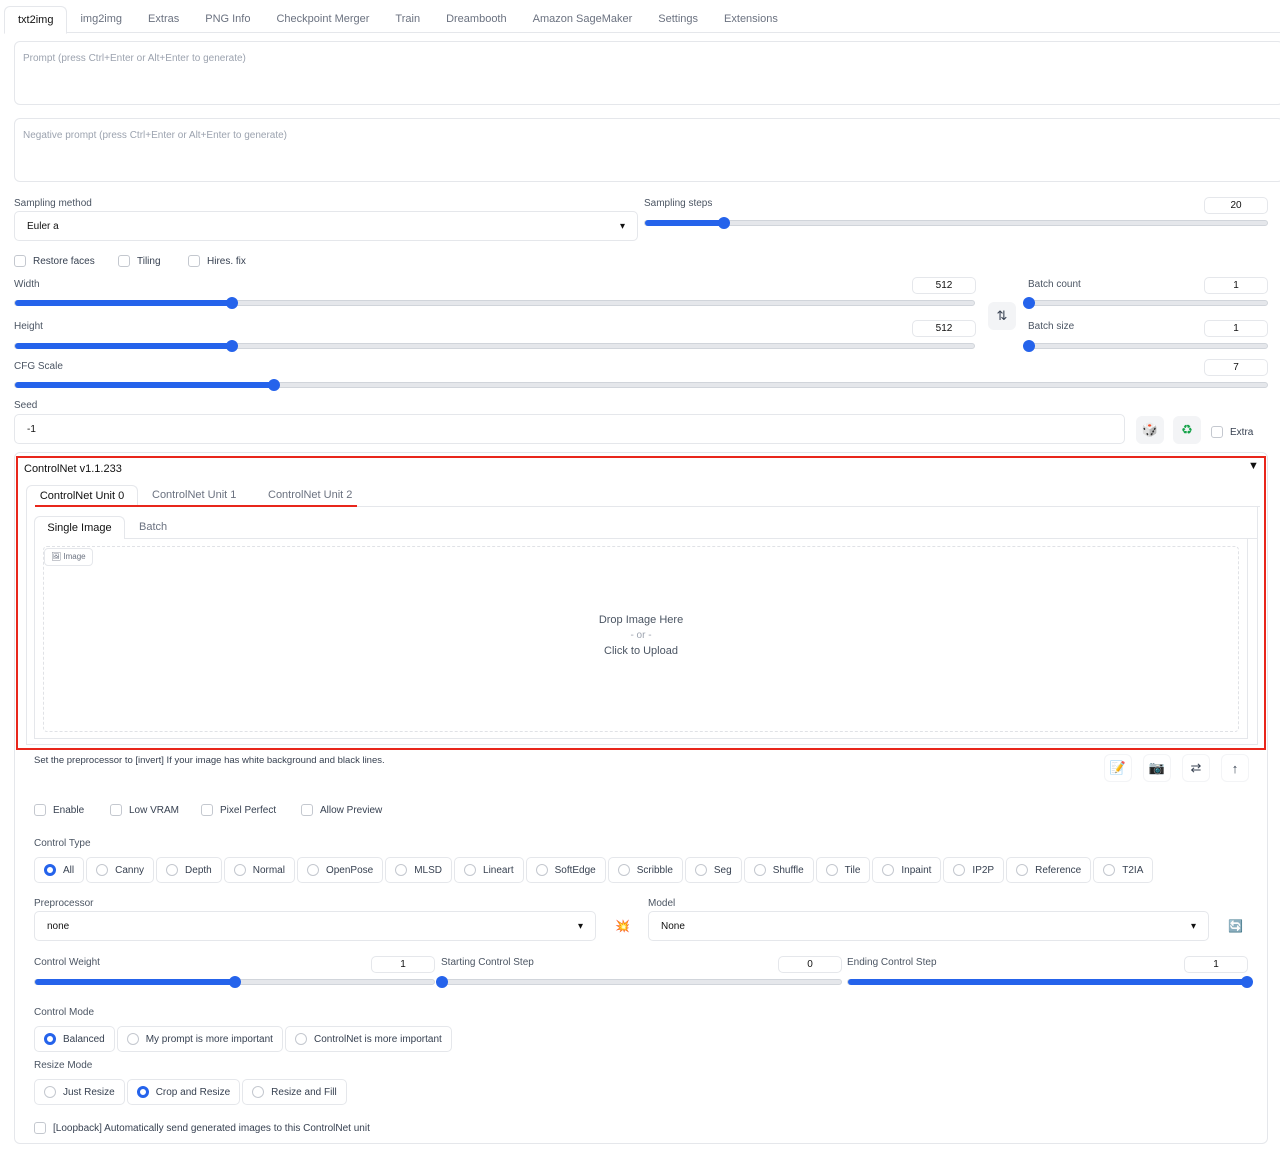 This screenshot has width=1280, height=1156. I want to click on control-type-mlsd: MLSD, so click(419, 870).